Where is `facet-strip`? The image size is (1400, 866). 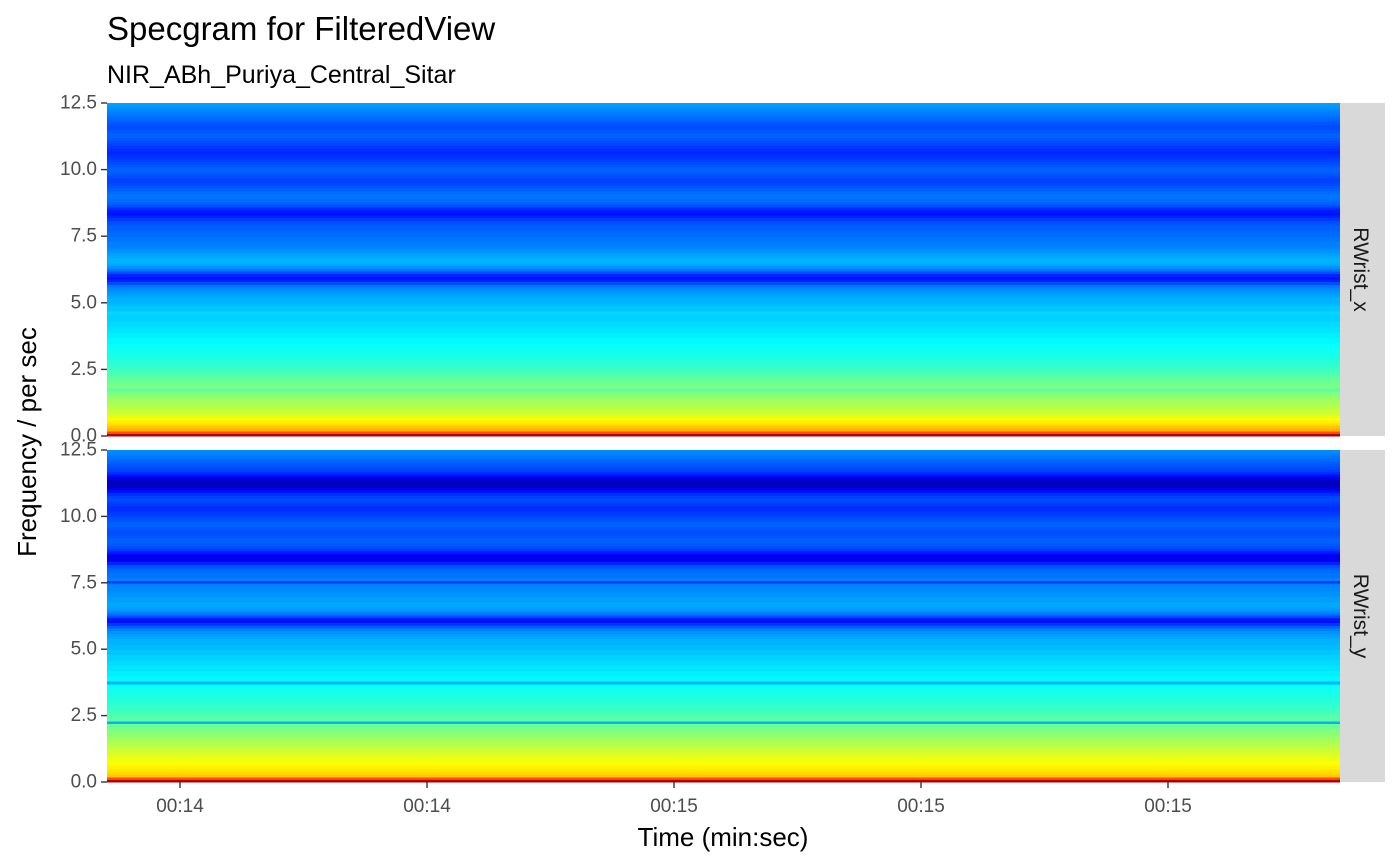 facet-strip is located at coordinates (1362, 616).